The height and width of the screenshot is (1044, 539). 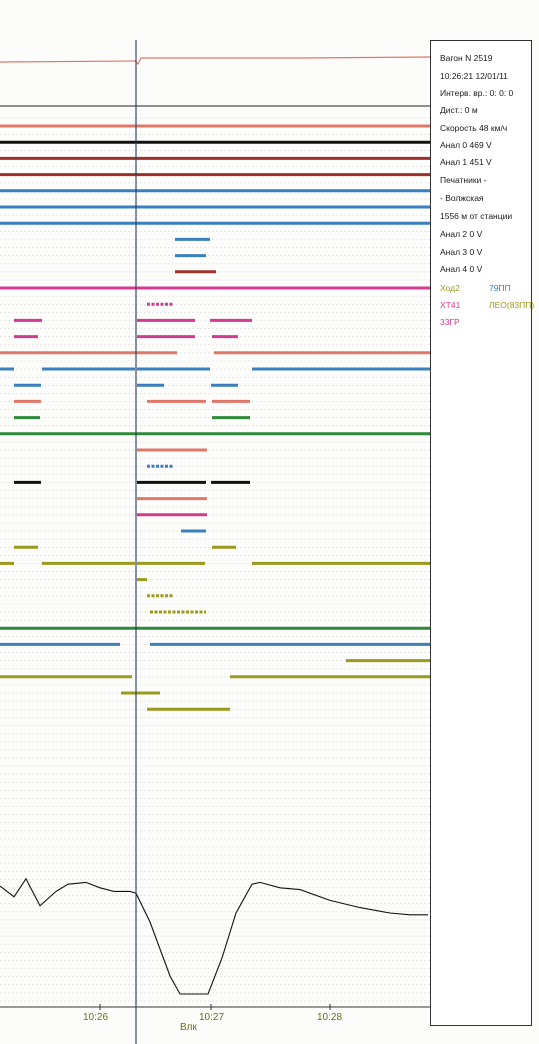 What do you see at coordinates (450, 288) in the screenshot?
I see `legend-item: Ход2` at bounding box center [450, 288].